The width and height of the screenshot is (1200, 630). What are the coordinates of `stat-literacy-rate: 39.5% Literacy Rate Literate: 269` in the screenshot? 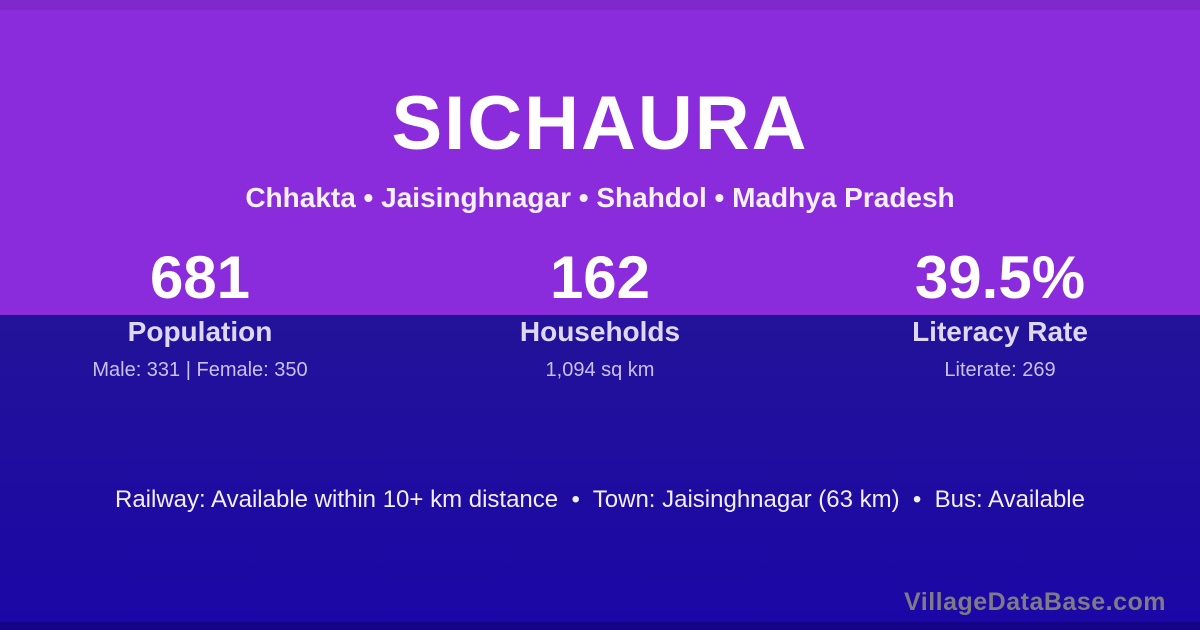 It's located at (1000, 315).